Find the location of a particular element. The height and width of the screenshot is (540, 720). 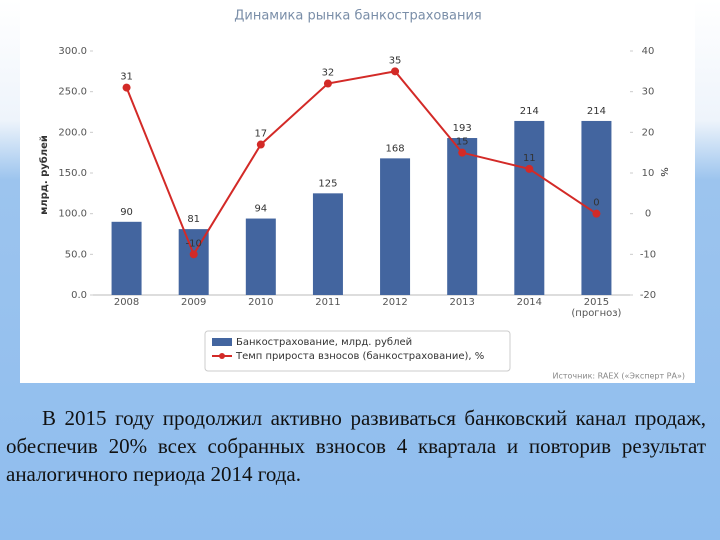

y2-tick-label: 40 is located at coordinates (648, 51).